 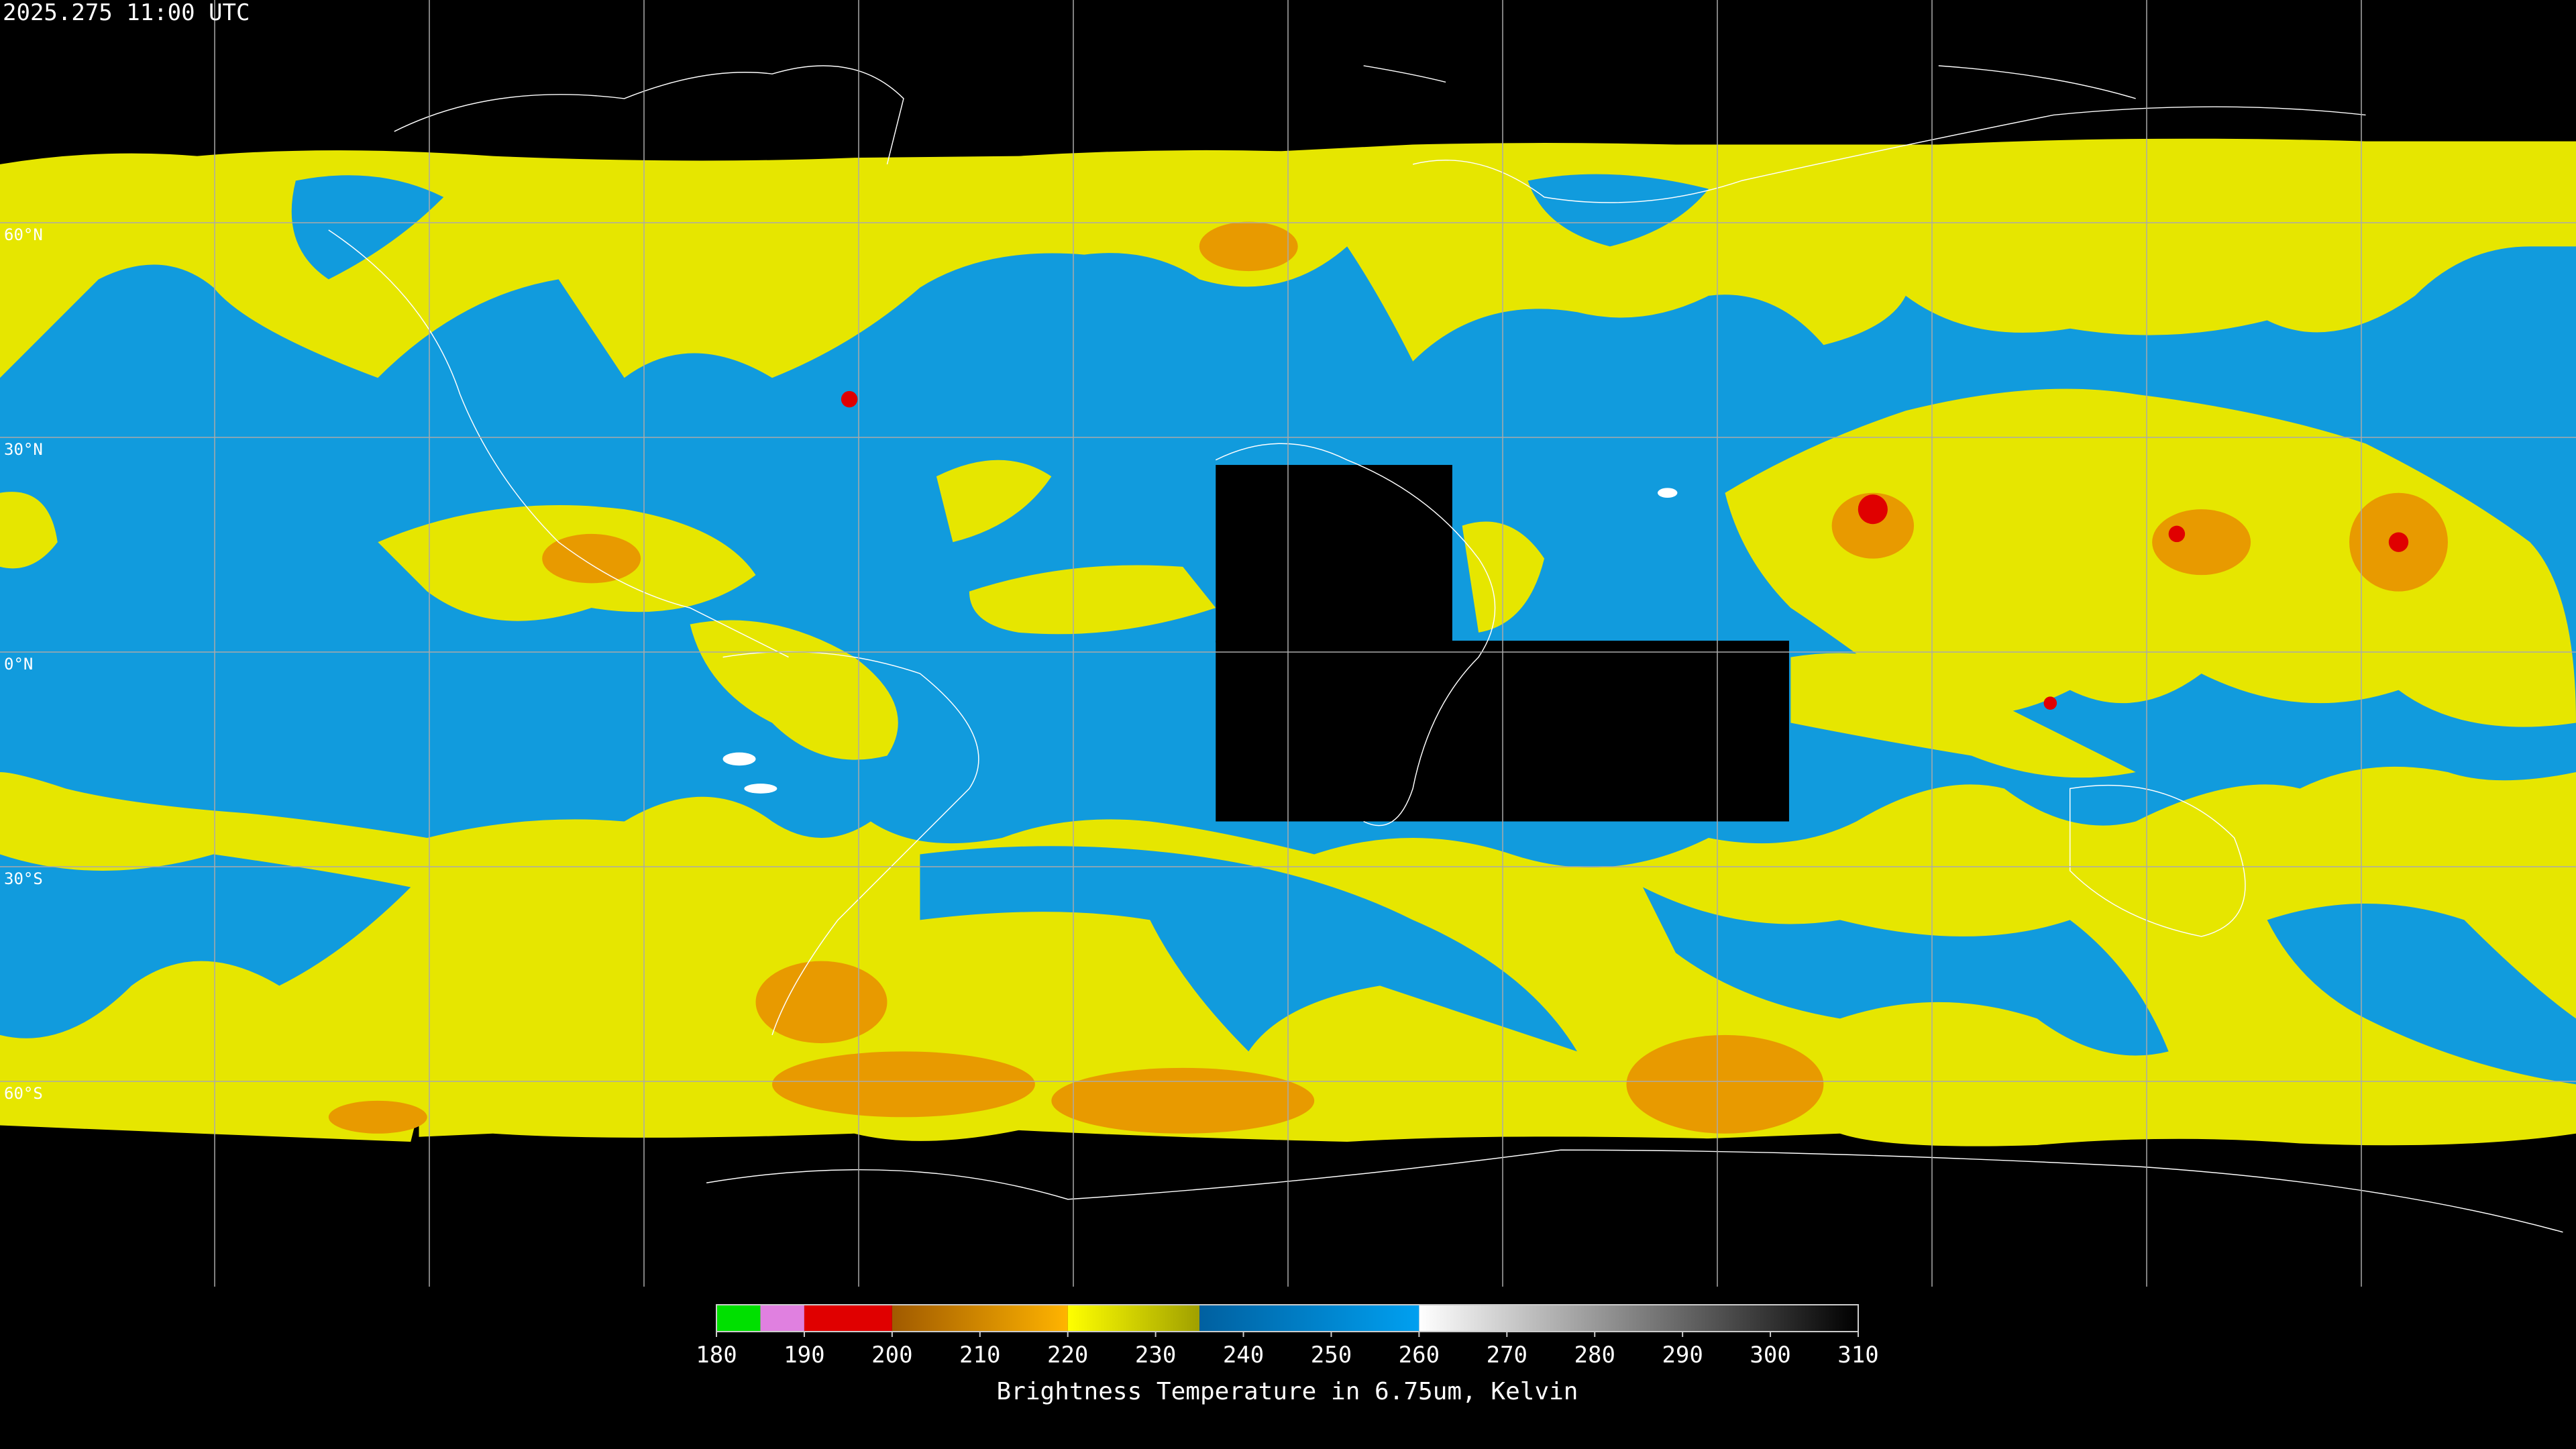 What do you see at coordinates (1507, 1355) in the screenshot?
I see `colorbar-tick-label: 270` at bounding box center [1507, 1355].